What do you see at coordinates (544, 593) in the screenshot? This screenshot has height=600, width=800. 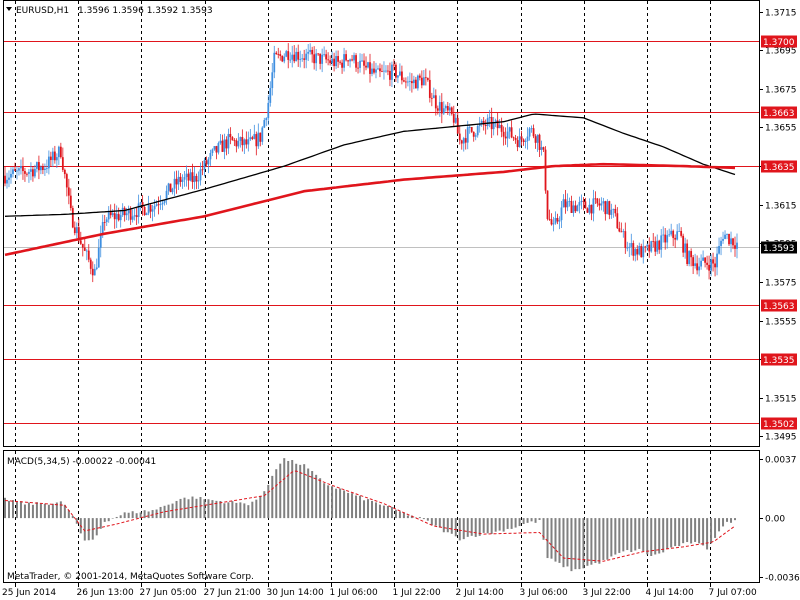 I see `time-tick-label: 3 Jul 06:00` at bounding box center [544, 593].